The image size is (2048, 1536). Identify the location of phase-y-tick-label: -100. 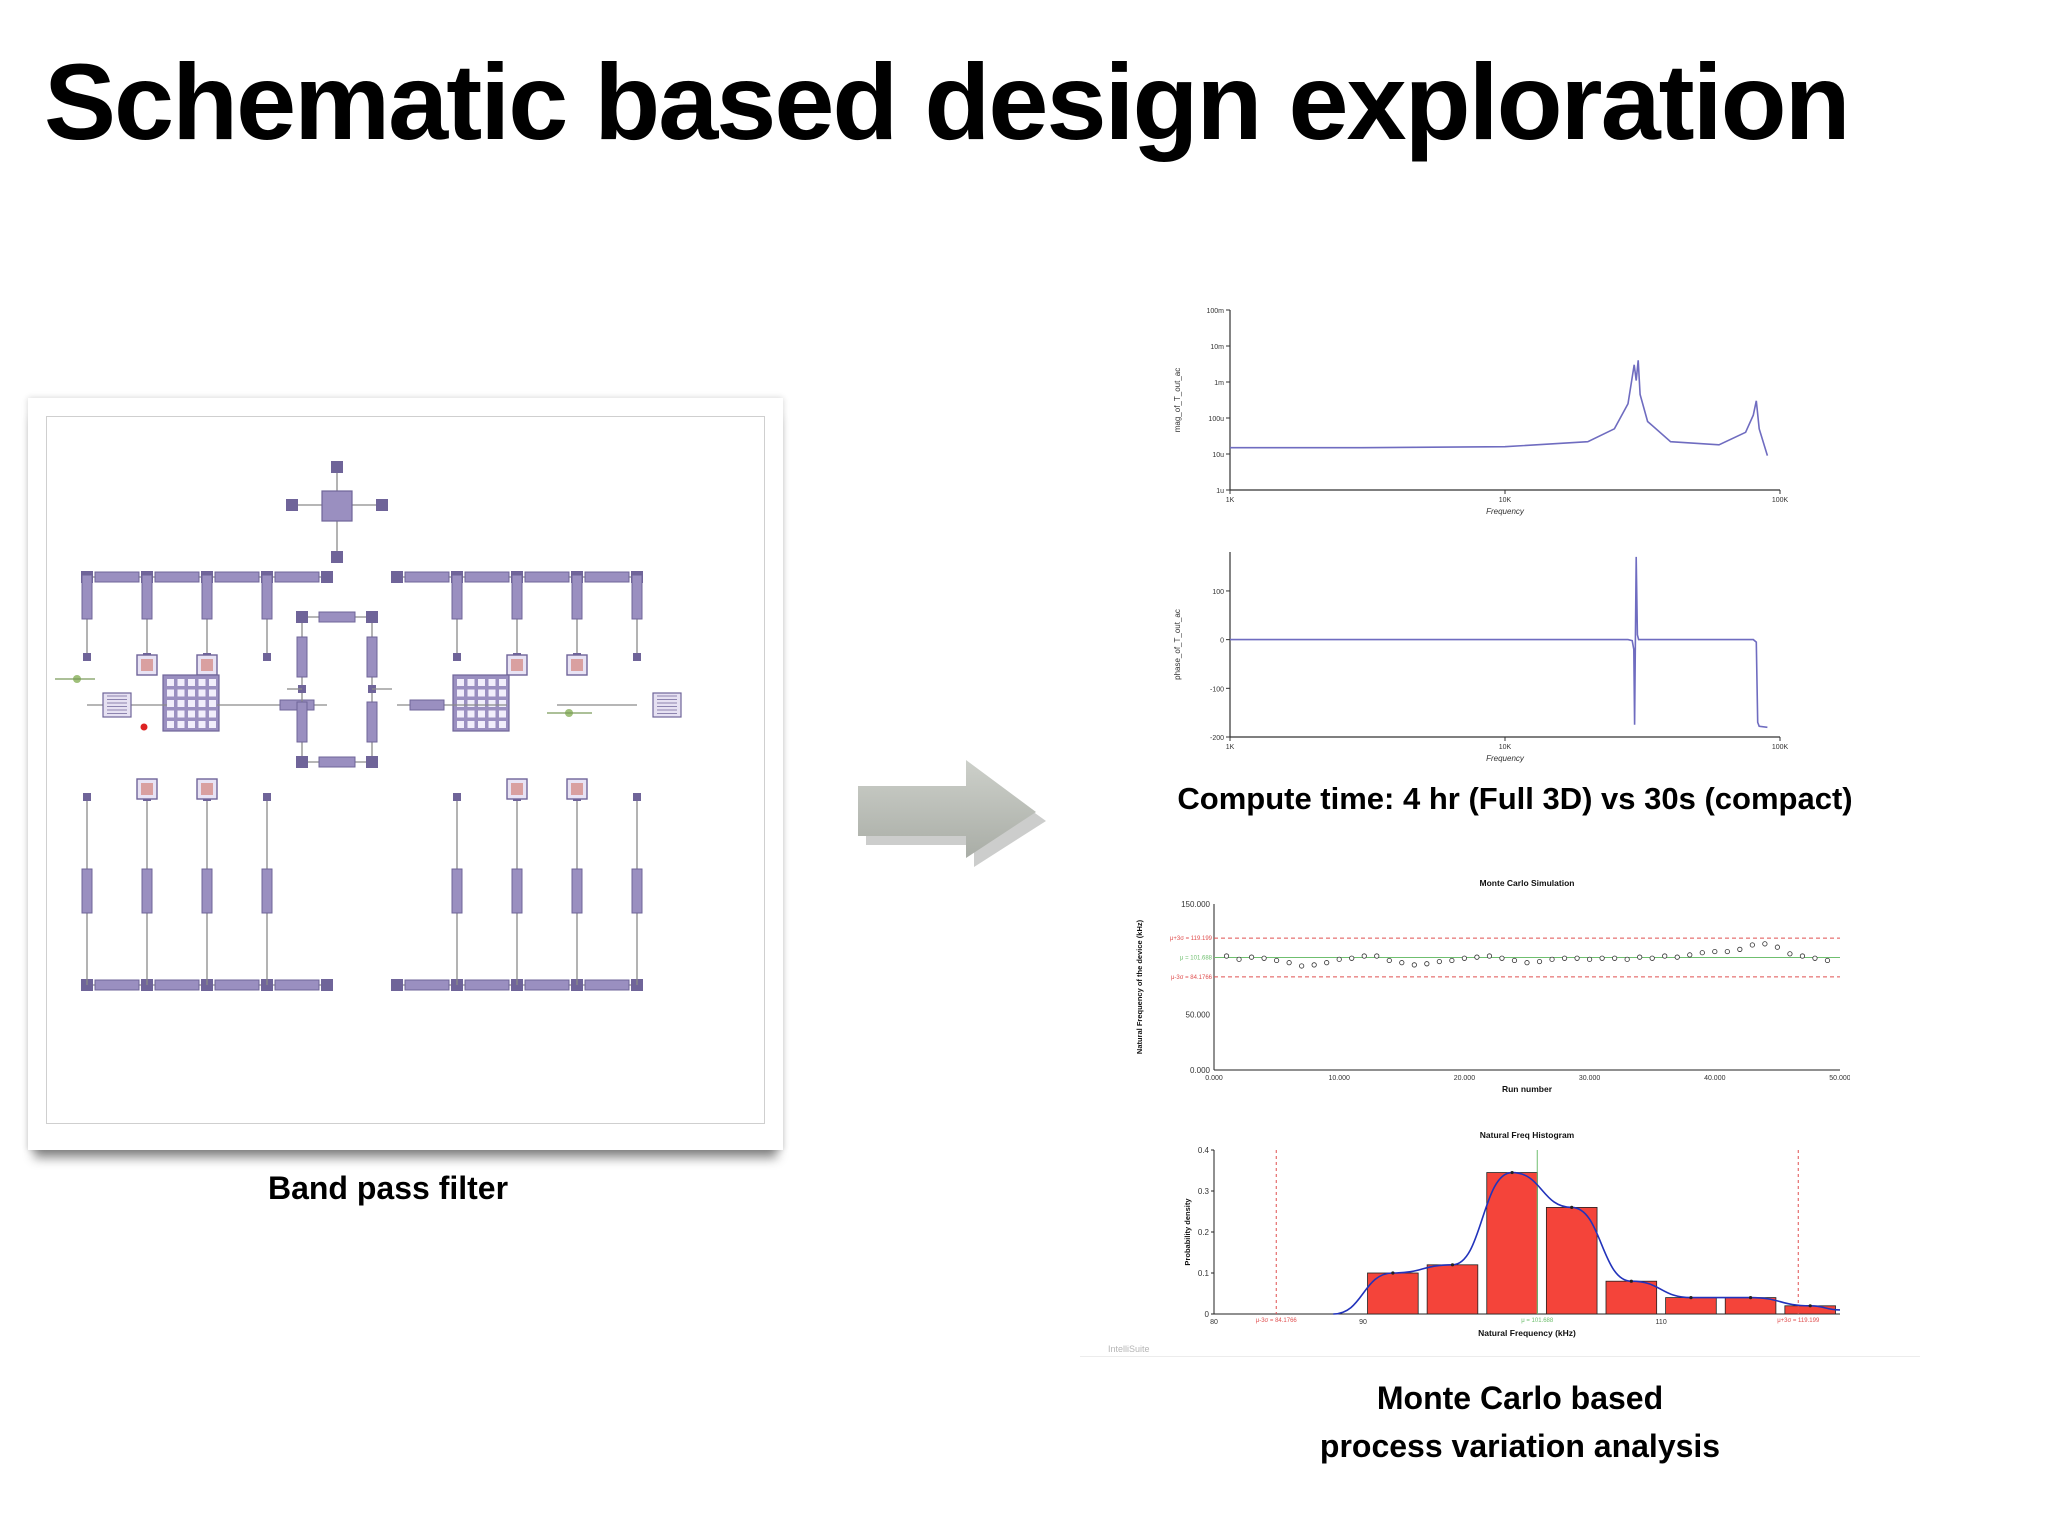
(1217, 689).